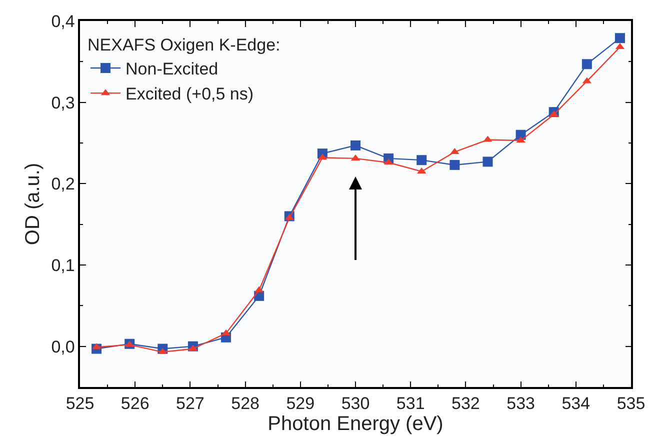  What do you see at coordinates (300, 404) in the screenshot?
I see `x-tick-label: 529` at bounding box center [300, 404].